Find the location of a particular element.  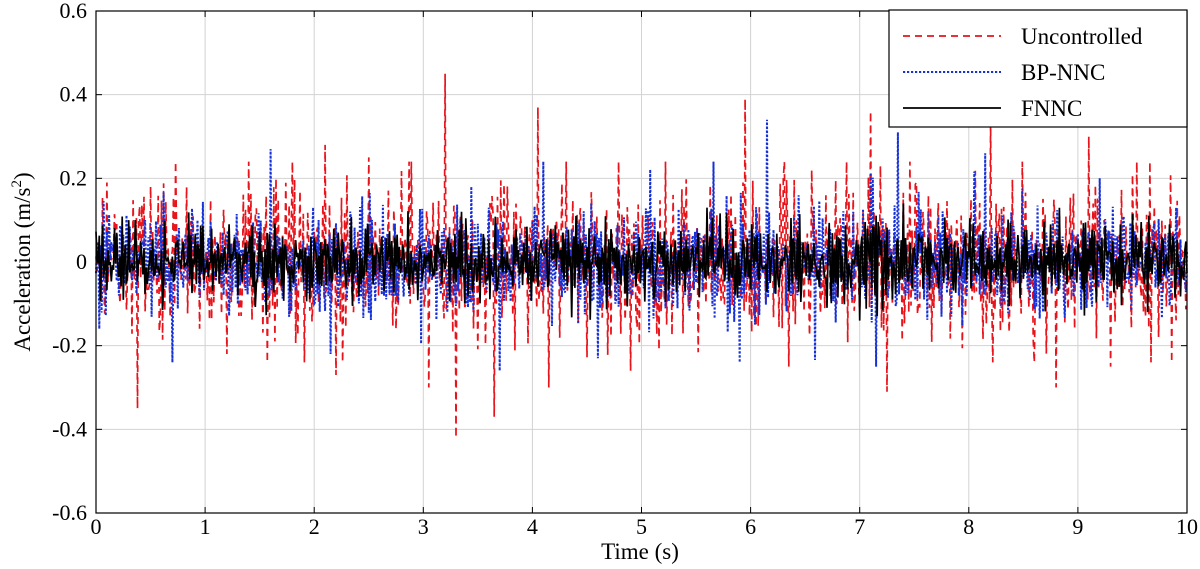

y-axis-title-close: ) is located at coordinates (22, 176).